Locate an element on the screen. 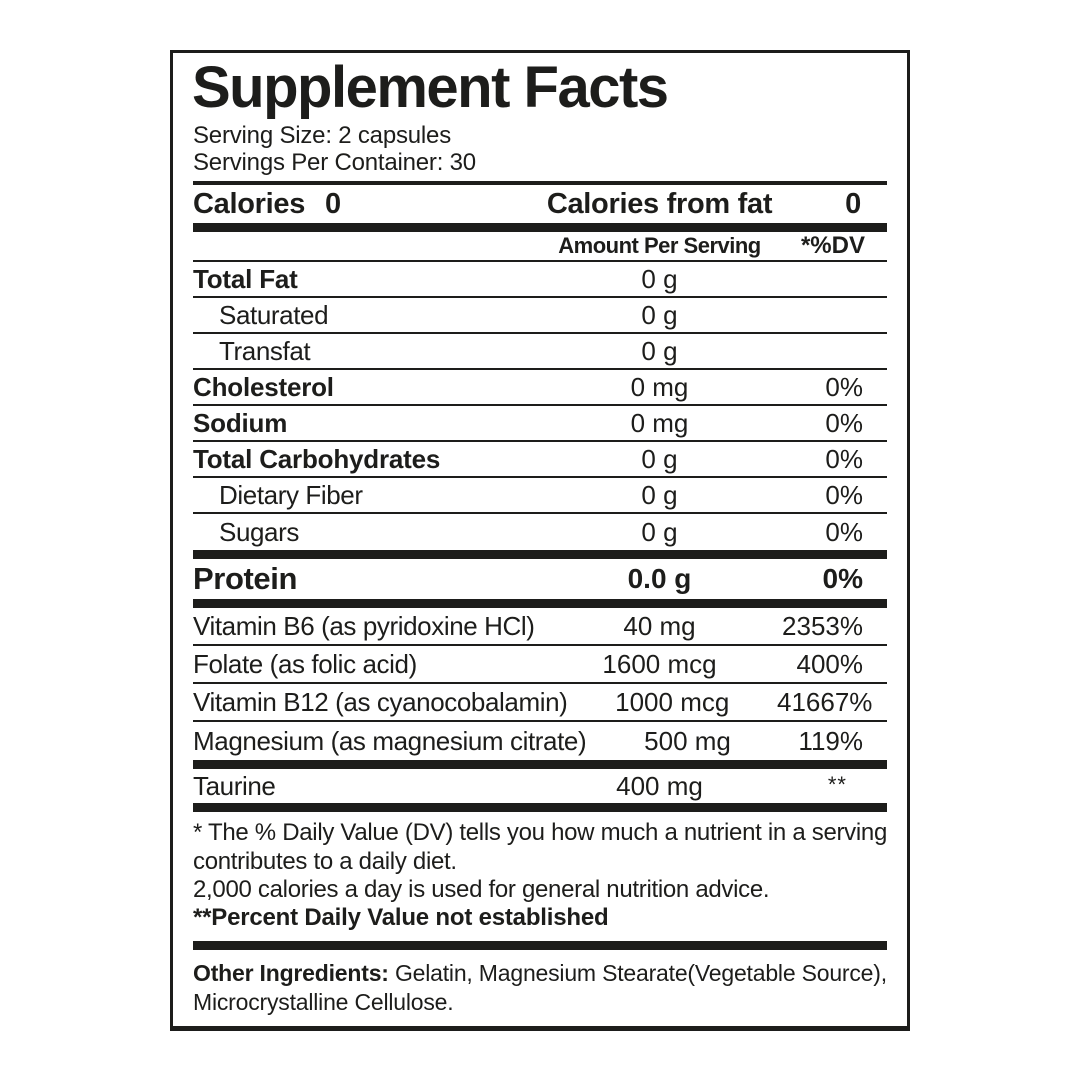 The height and width of the screenshot is (1080, 1080). nutrient-name: Sodium is located at coordinates (240, 422).